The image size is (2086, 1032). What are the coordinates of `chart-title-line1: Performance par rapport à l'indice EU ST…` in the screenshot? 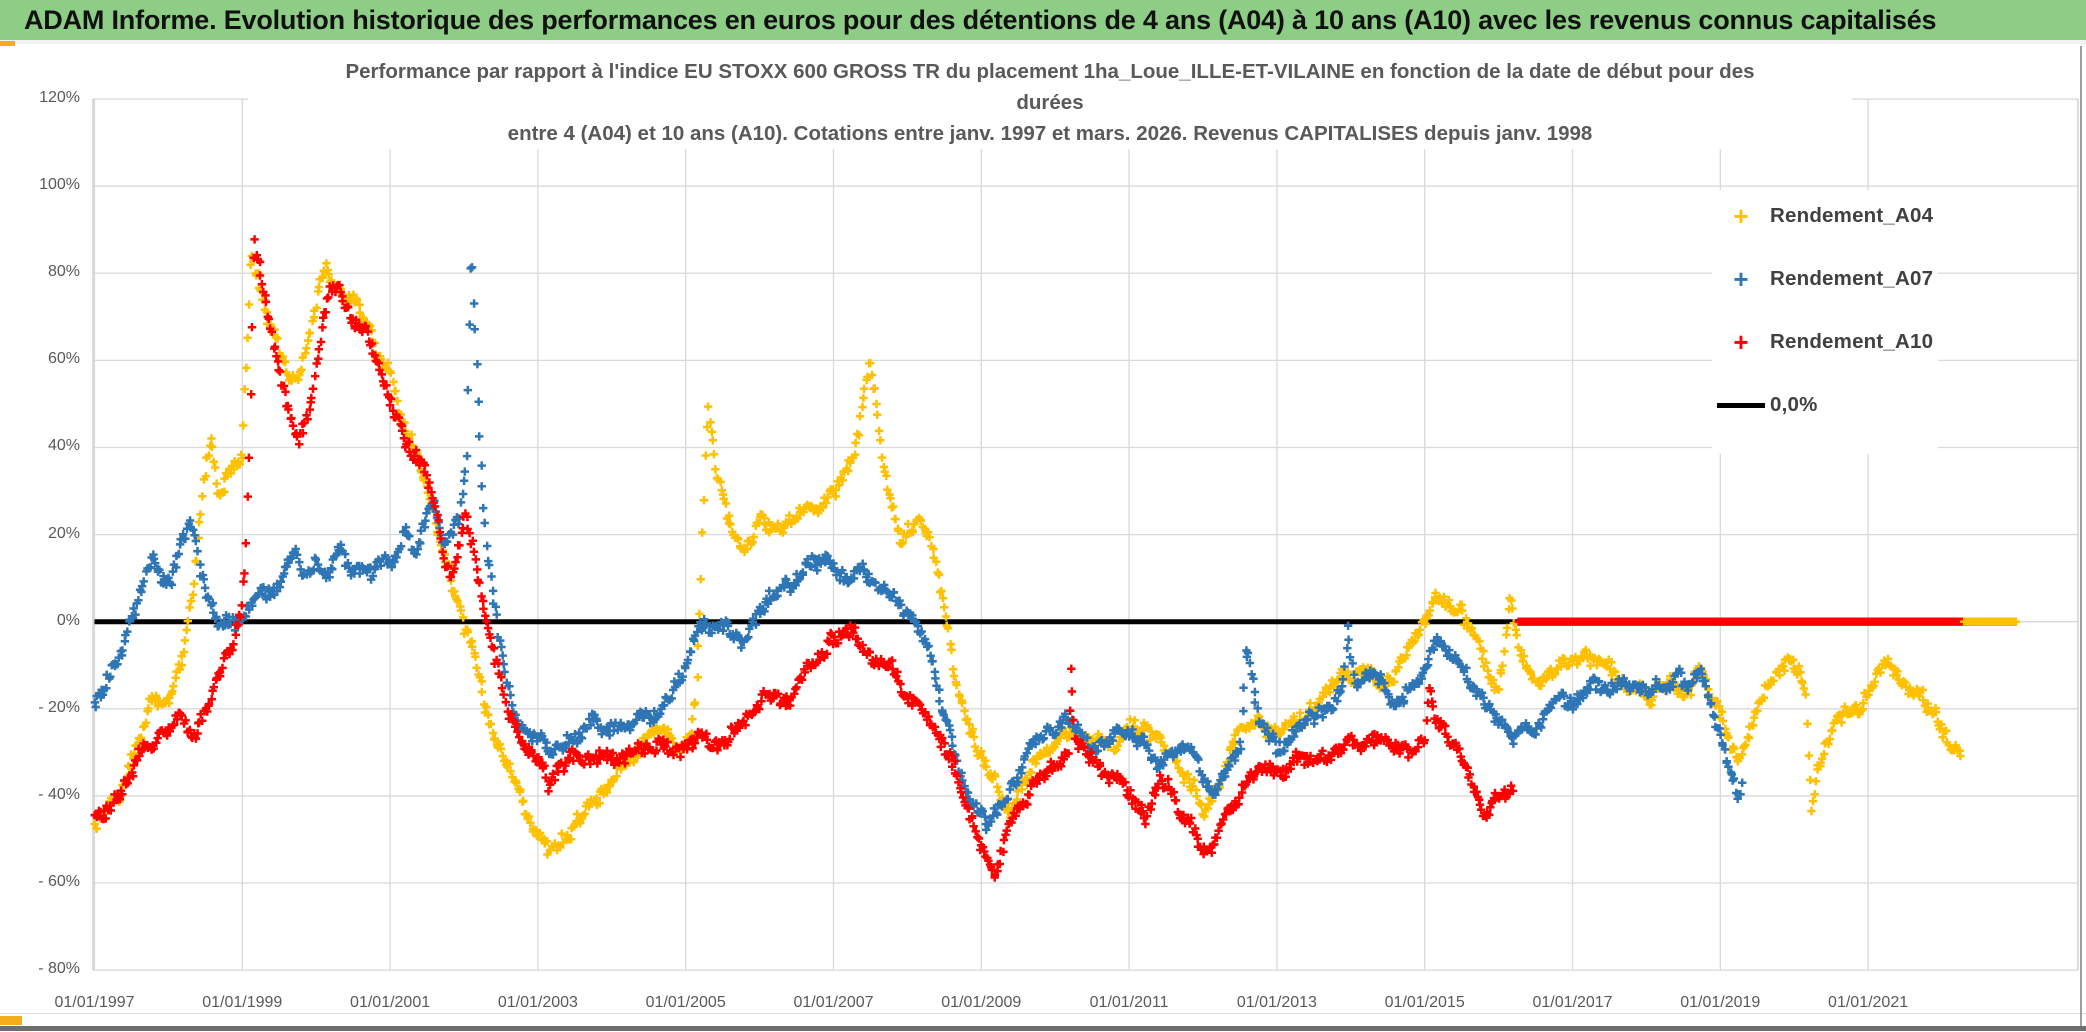 It's located at (1050, 71).